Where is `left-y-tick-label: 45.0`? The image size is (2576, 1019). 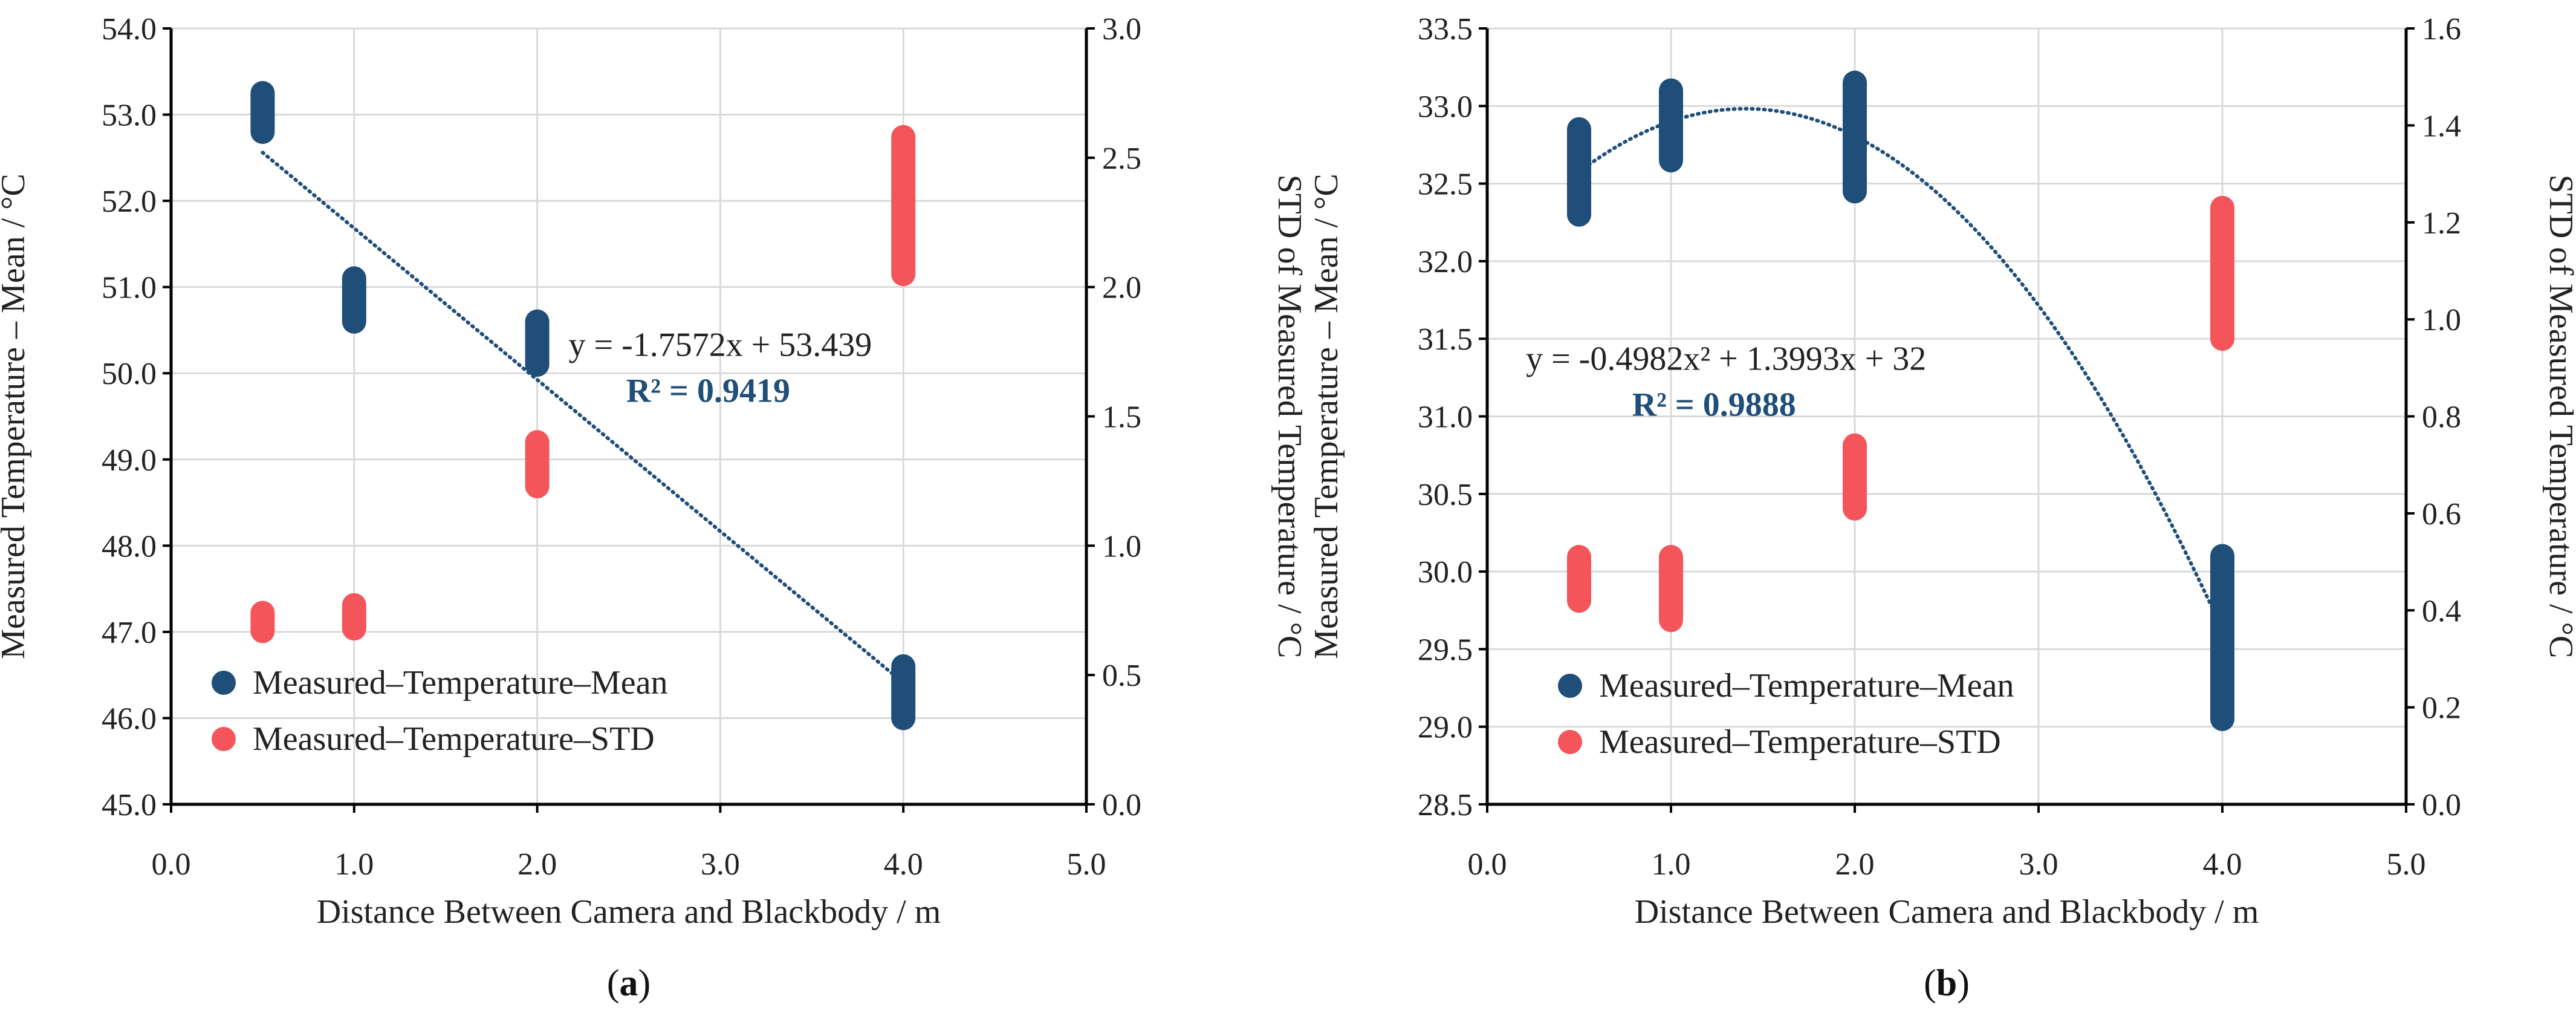 left-y-tick-label: 45.0 is located at coordinates (130, 805).